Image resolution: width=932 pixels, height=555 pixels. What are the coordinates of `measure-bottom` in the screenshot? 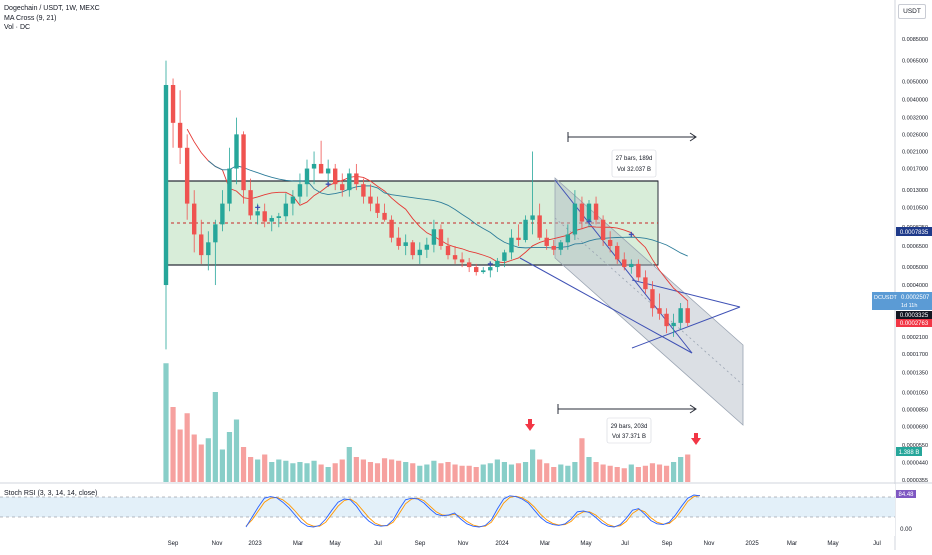 It's located at (627, 424).